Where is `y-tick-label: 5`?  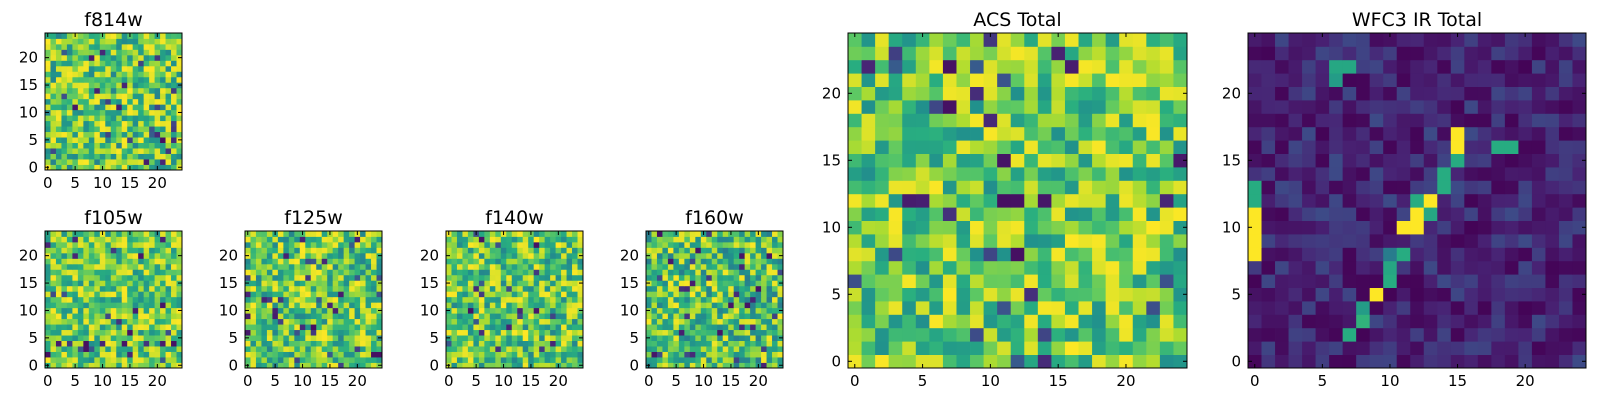 y-tick-label: 5 is located at coordinates (634, 338).